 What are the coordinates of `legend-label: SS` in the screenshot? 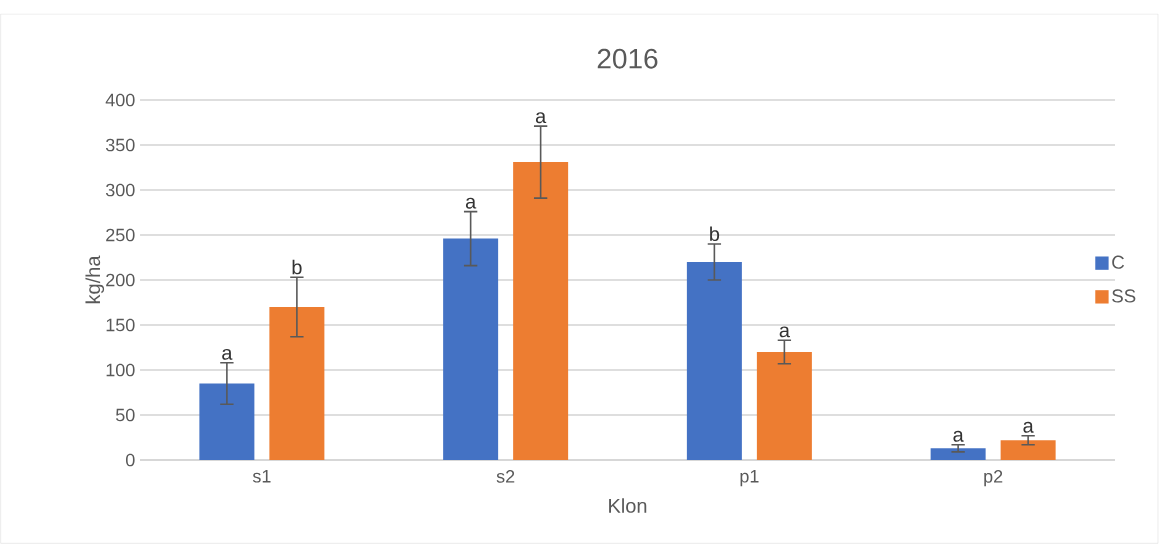 It's located at (1124, 296).